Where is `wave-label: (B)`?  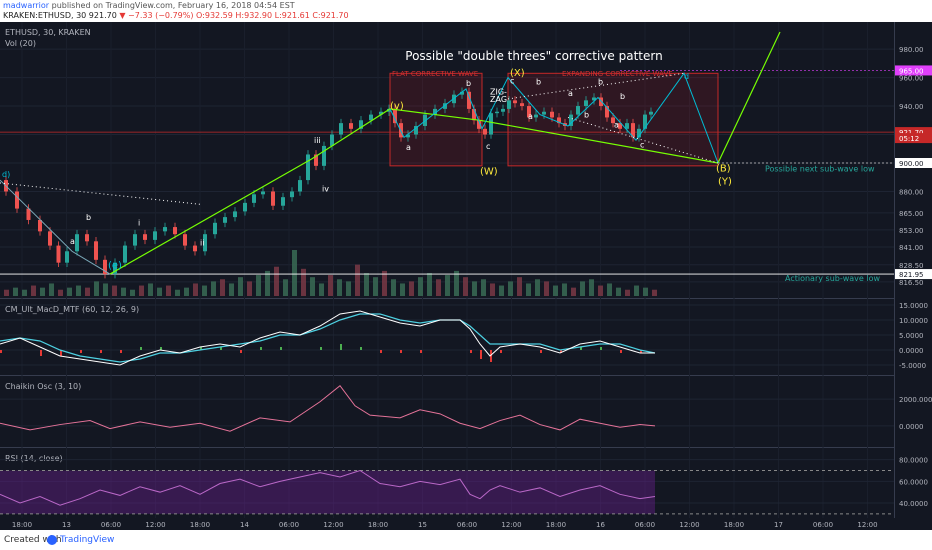
wave-label: (B) is located at coordinates (723, 169).